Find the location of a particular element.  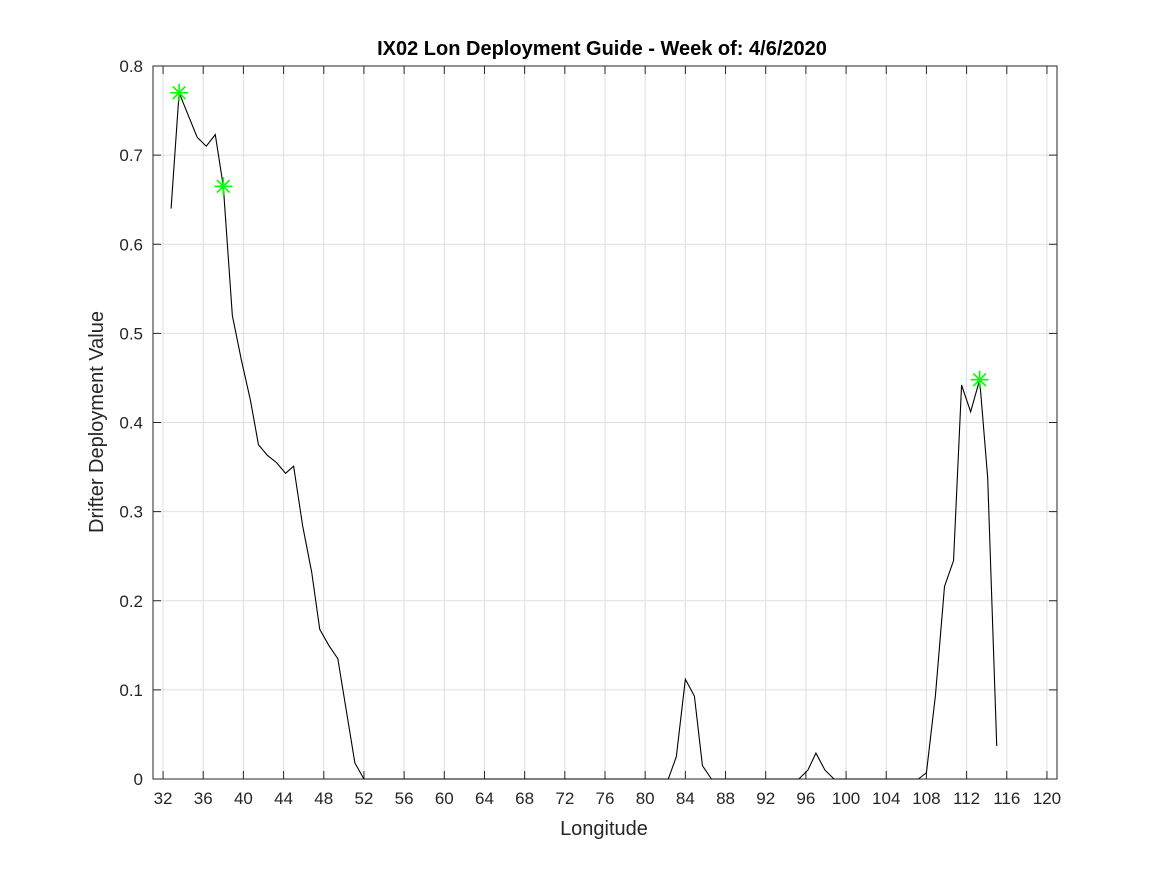

x-tick-label: 112 is located at coordinates (966, 798).